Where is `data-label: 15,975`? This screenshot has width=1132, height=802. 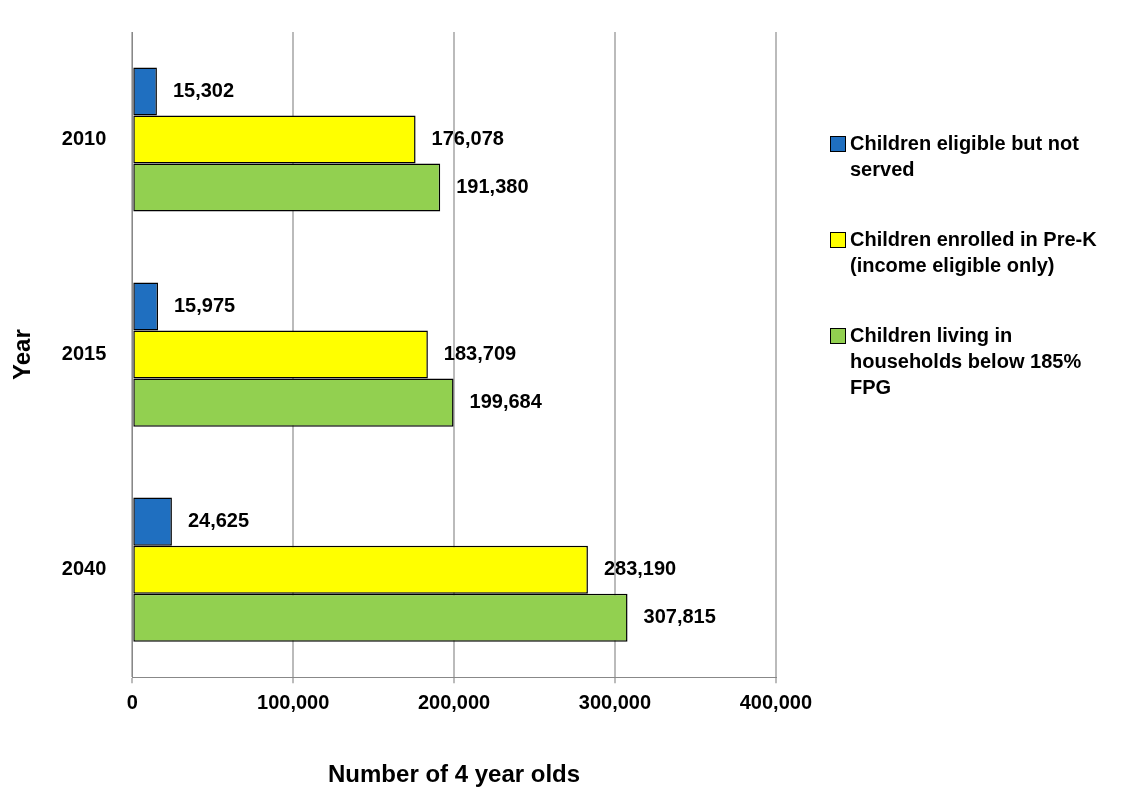 data-label: 15,975 is located at coordinates (204, 305).